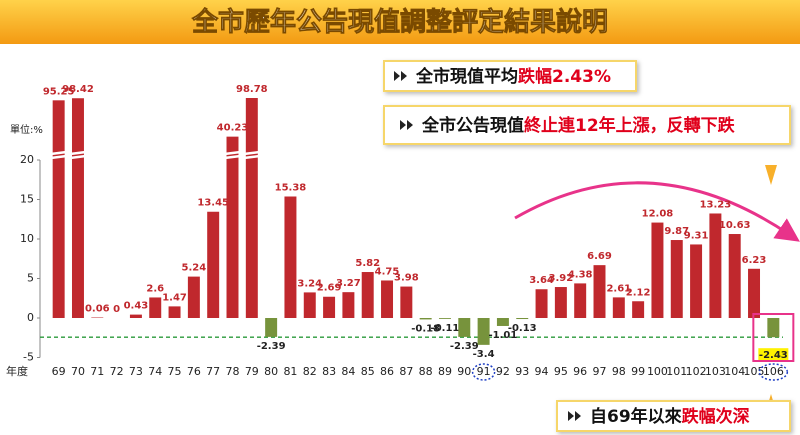 This screenshot has height=435, width=800. I want to click on chart-title: 全市歷年公告現值調整評定結果說明, so click(399, 22).